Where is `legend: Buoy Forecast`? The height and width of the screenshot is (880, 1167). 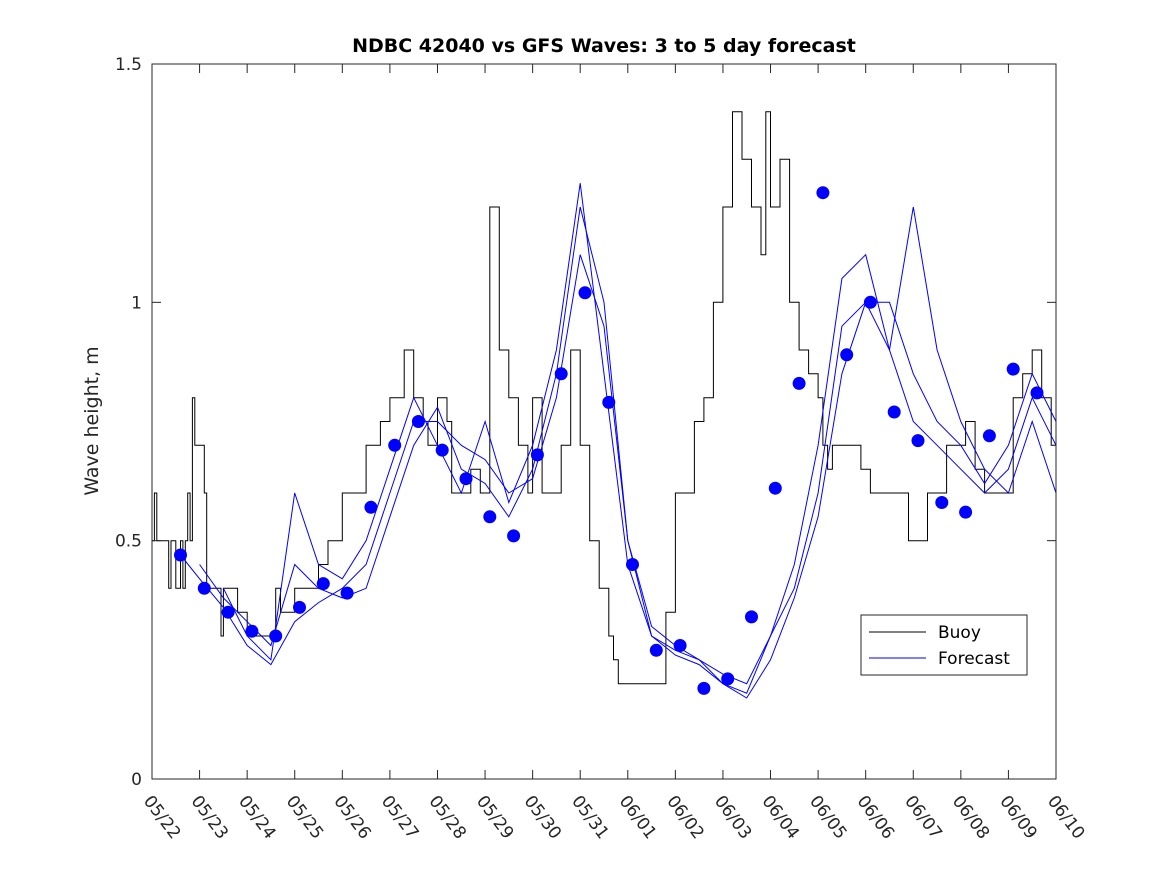
legend: Buoy Forecast is located at coordinates (944, 645).